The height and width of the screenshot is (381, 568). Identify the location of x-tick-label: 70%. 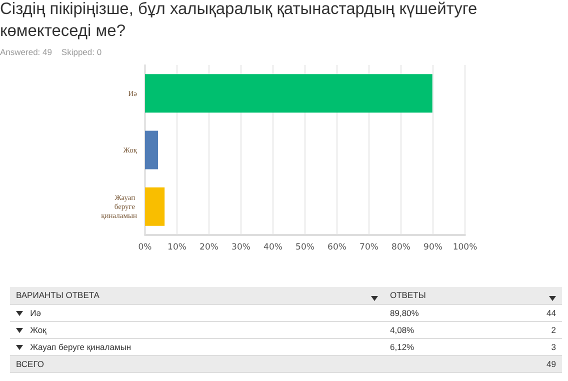
(369, 247).